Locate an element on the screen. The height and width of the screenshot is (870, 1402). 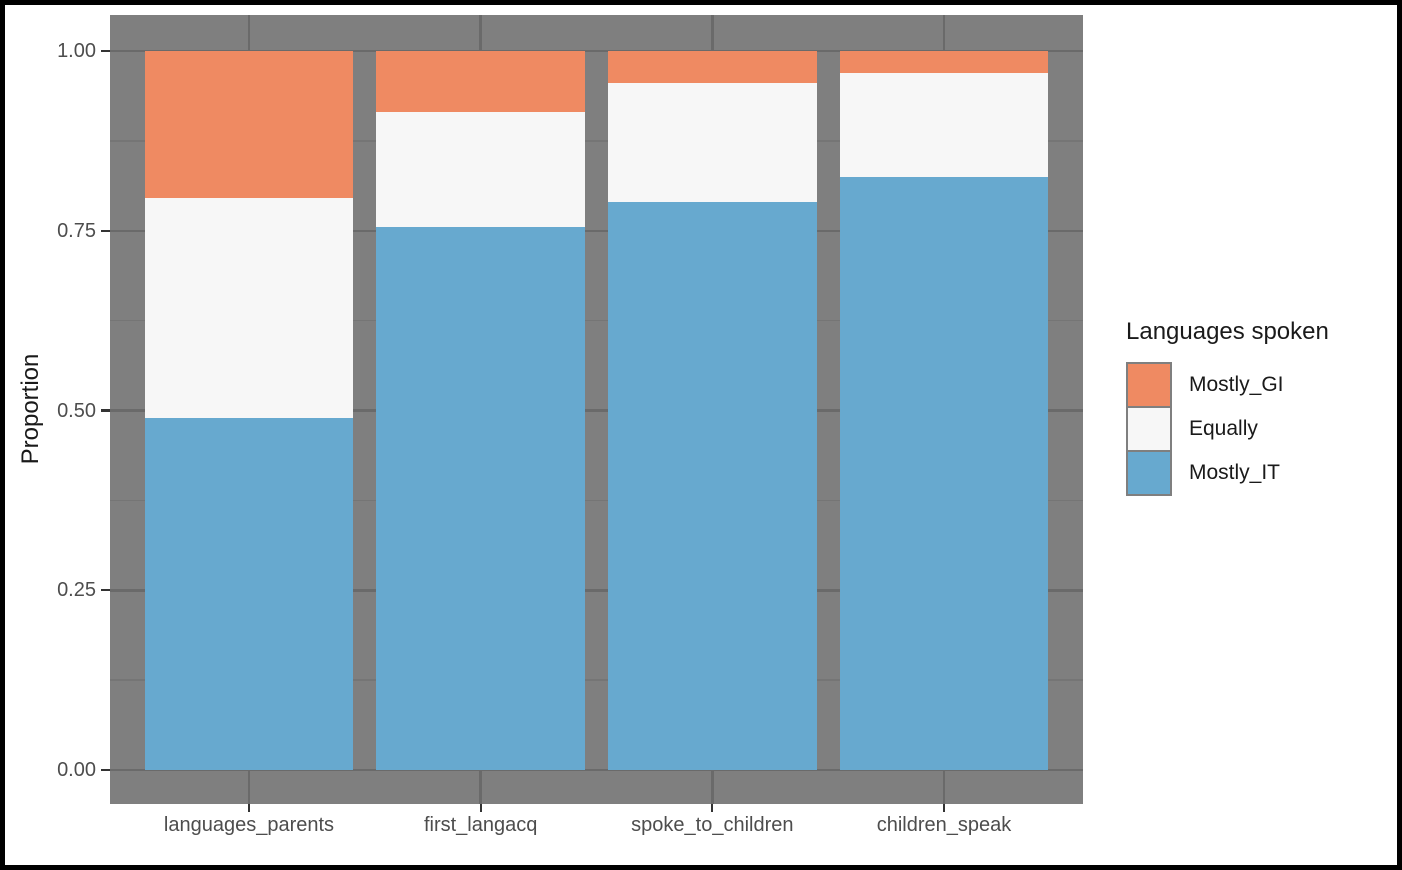
x-tick-label: children_speak is located at coordinates (944, 825).